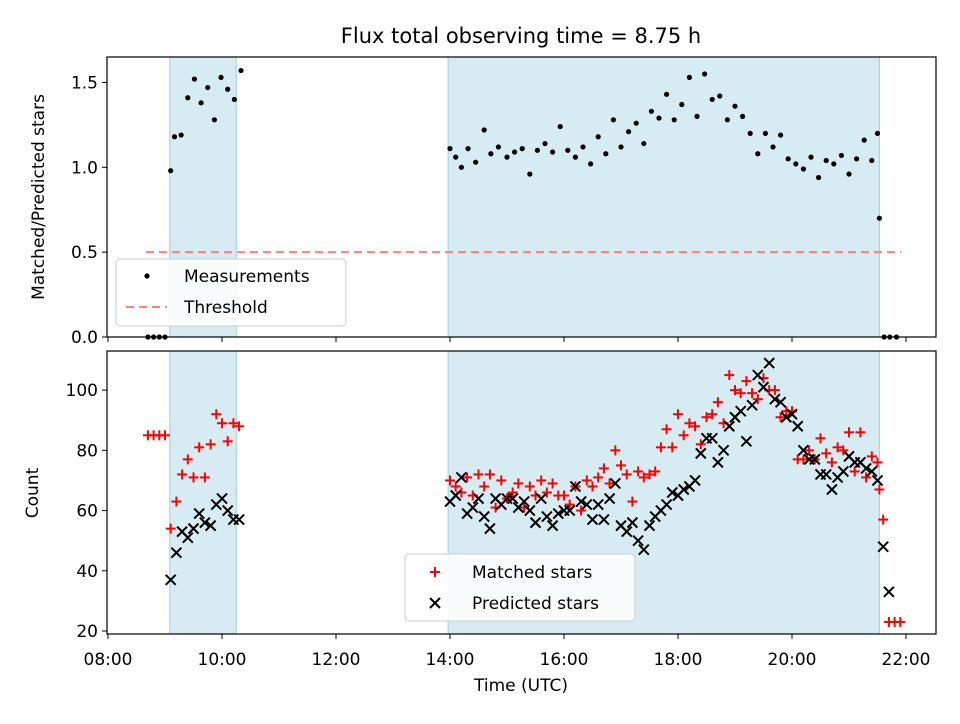  I want to click on top-legend-box, so click(231, 292).